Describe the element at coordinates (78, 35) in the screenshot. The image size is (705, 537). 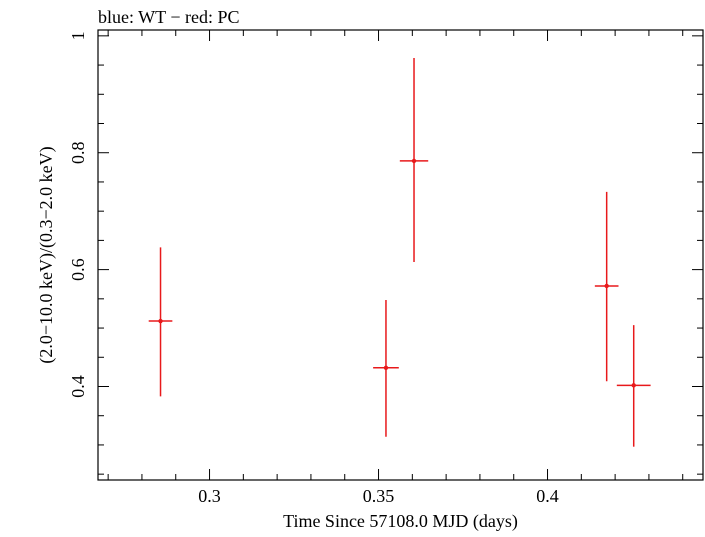
I see `y-tick-label: 1` at that location.